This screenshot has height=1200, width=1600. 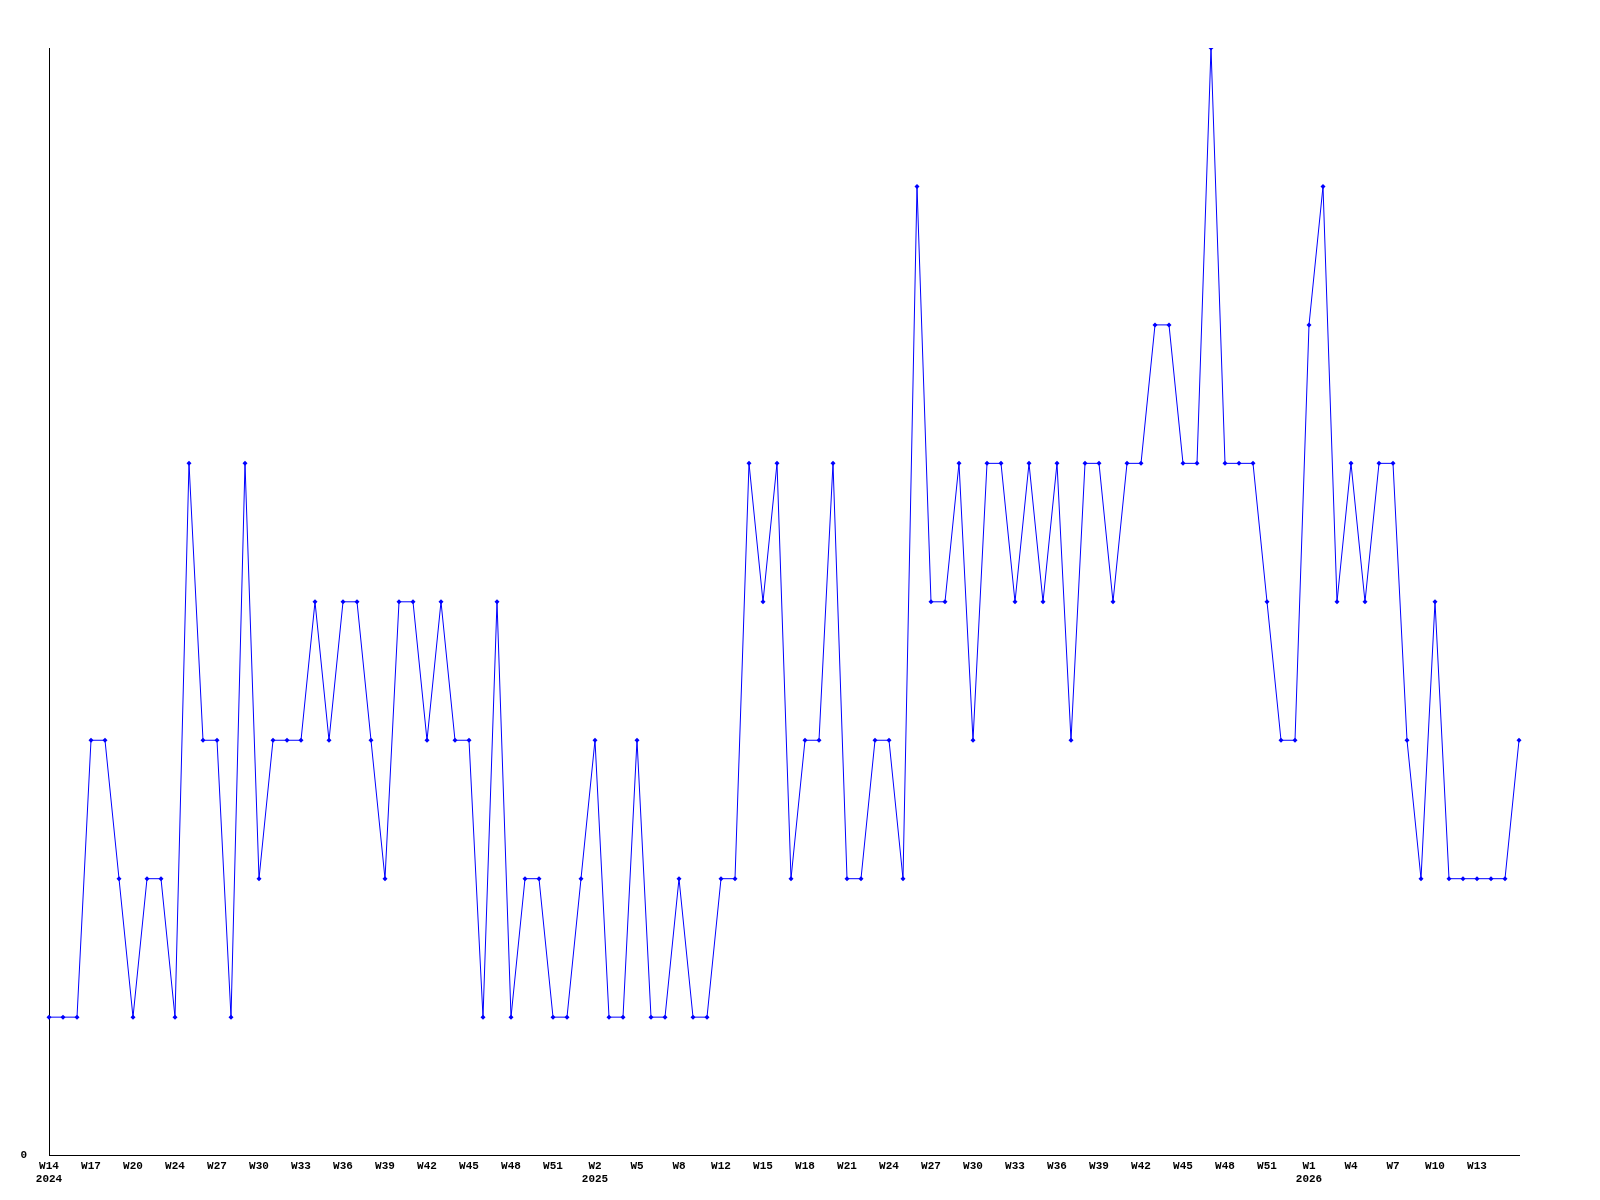 I want to click on x-tick-label: W5, so click(x=637, y=1165).